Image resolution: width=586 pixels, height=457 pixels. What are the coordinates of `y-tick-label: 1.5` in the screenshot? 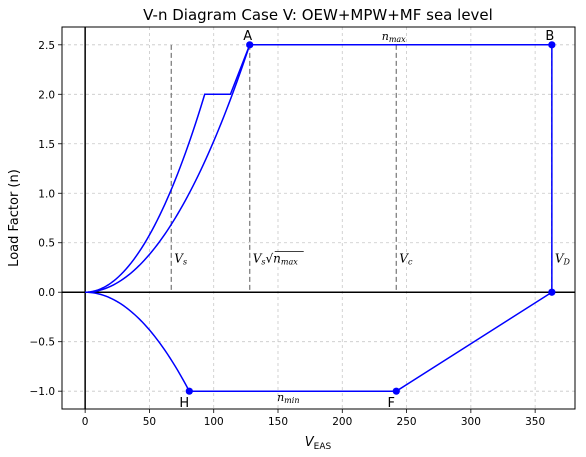 It's located at (46, 145).